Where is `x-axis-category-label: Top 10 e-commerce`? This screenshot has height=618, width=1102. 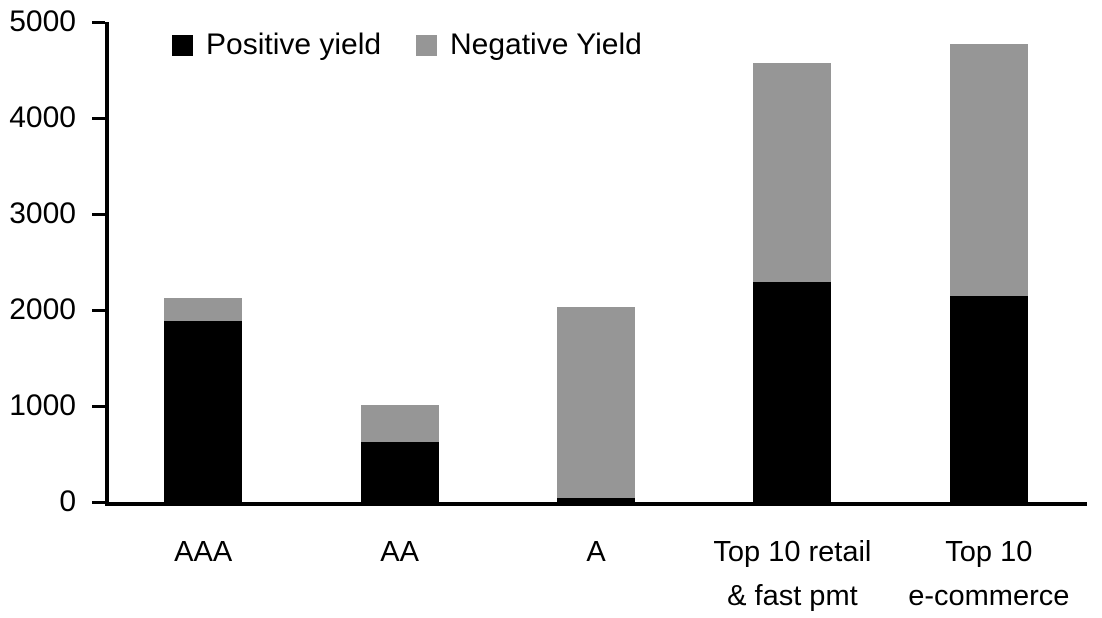 x-axis-category-label: Top 10 e-commerce is located at coordinates (989, 574).